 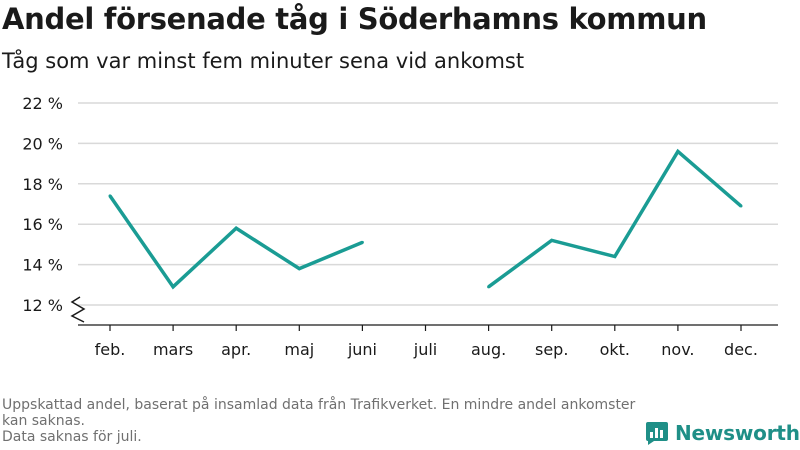 I want to click on x-tick-label: dec., so click(x=741, y=349).